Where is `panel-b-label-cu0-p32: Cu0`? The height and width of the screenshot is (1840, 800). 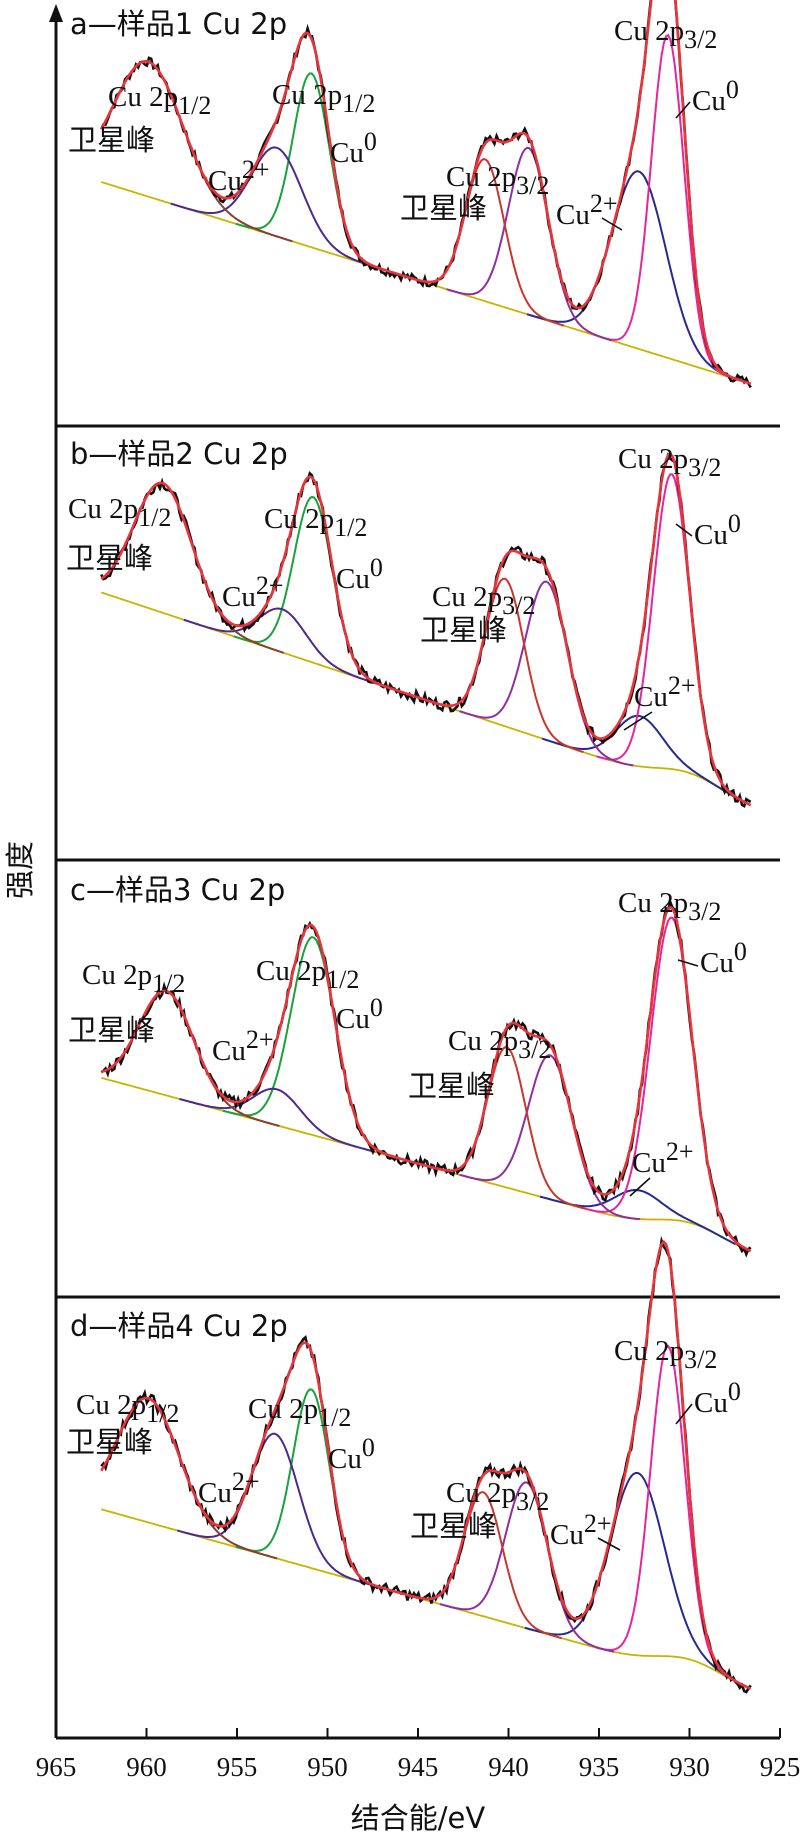 panel-b-label-cu0-p32: Cu0 is located at coordinates (717, 530).